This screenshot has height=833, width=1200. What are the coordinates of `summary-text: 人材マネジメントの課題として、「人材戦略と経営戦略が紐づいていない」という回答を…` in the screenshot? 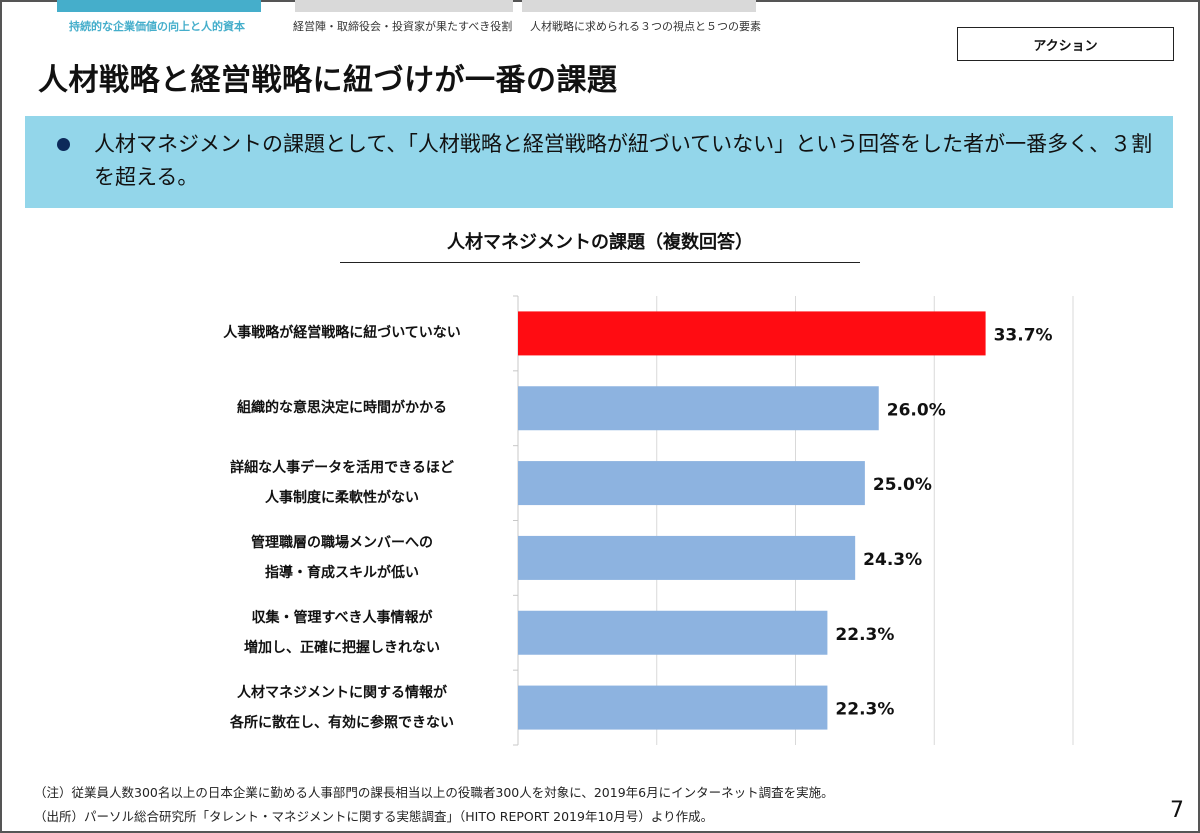 It's located at (623, 160).